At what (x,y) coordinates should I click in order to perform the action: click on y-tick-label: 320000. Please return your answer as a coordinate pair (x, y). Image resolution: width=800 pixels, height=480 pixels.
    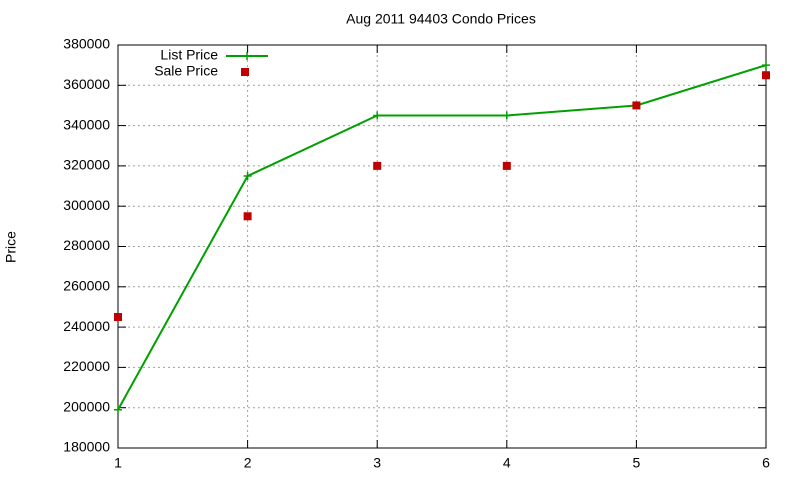
    Looking at the image, I should click on (86, 165).